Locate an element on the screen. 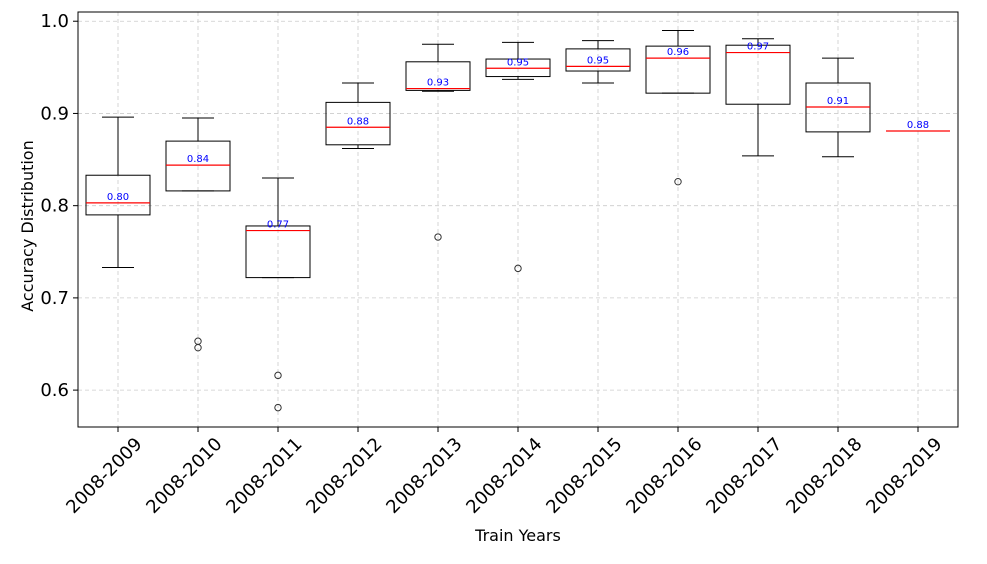 The height and width of the screenshot is (564, 987). box-2008-2012: 0.88 is located at coordinates (358, 115).